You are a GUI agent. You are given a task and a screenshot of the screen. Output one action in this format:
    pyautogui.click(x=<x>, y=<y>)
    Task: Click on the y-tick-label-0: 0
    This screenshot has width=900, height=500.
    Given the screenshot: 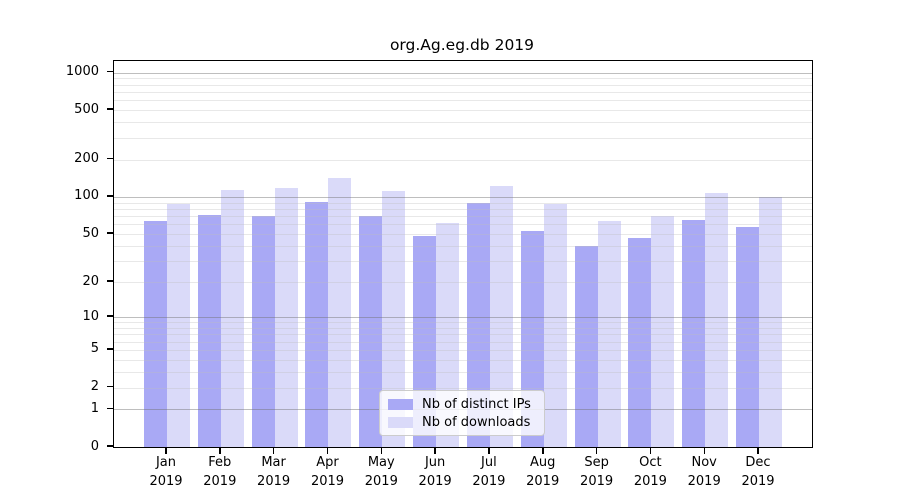 What is the action you would take?
    pyautogui.click(x=94, y=446)
    